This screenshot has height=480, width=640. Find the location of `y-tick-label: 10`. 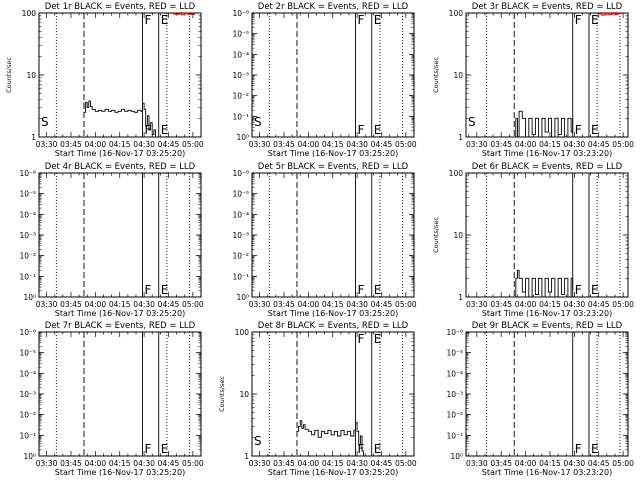

y-tick-label: 10 is located at coordinates (244, 394).